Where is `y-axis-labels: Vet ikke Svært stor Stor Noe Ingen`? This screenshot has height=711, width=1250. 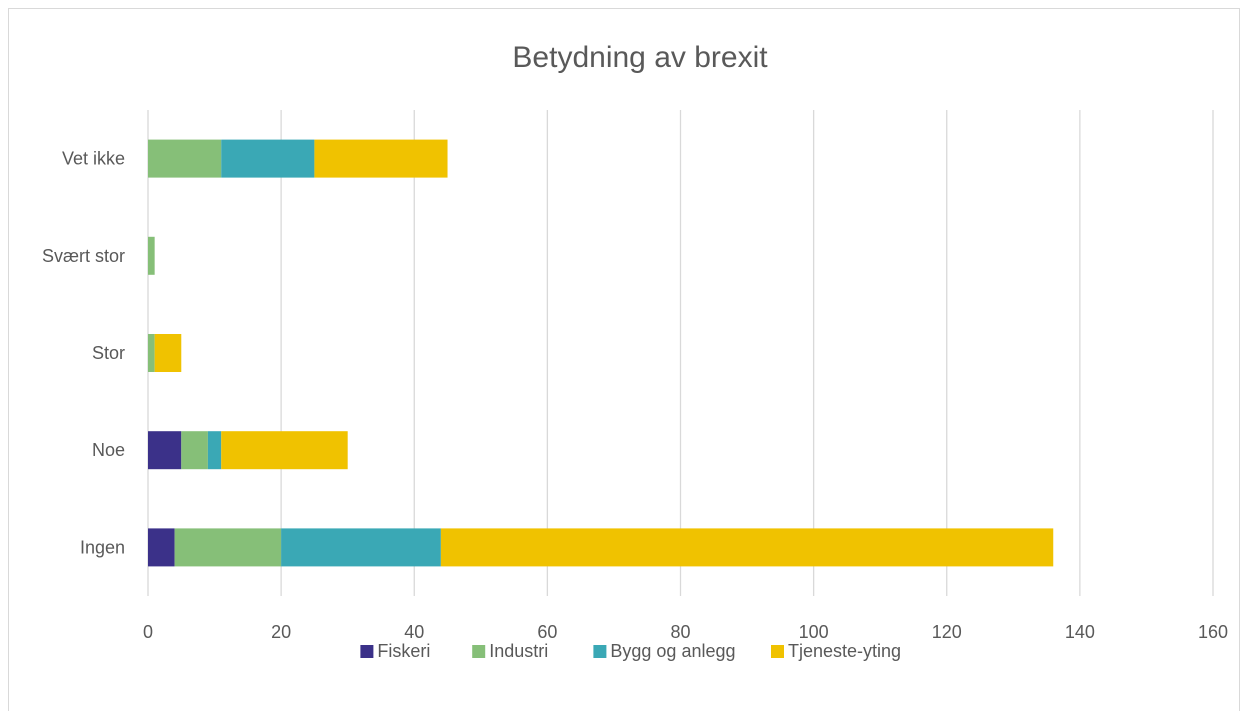 y-axis-labels: Vet ikke Svært stor Stor Noe Ingen is located at coordinates (83, 353).